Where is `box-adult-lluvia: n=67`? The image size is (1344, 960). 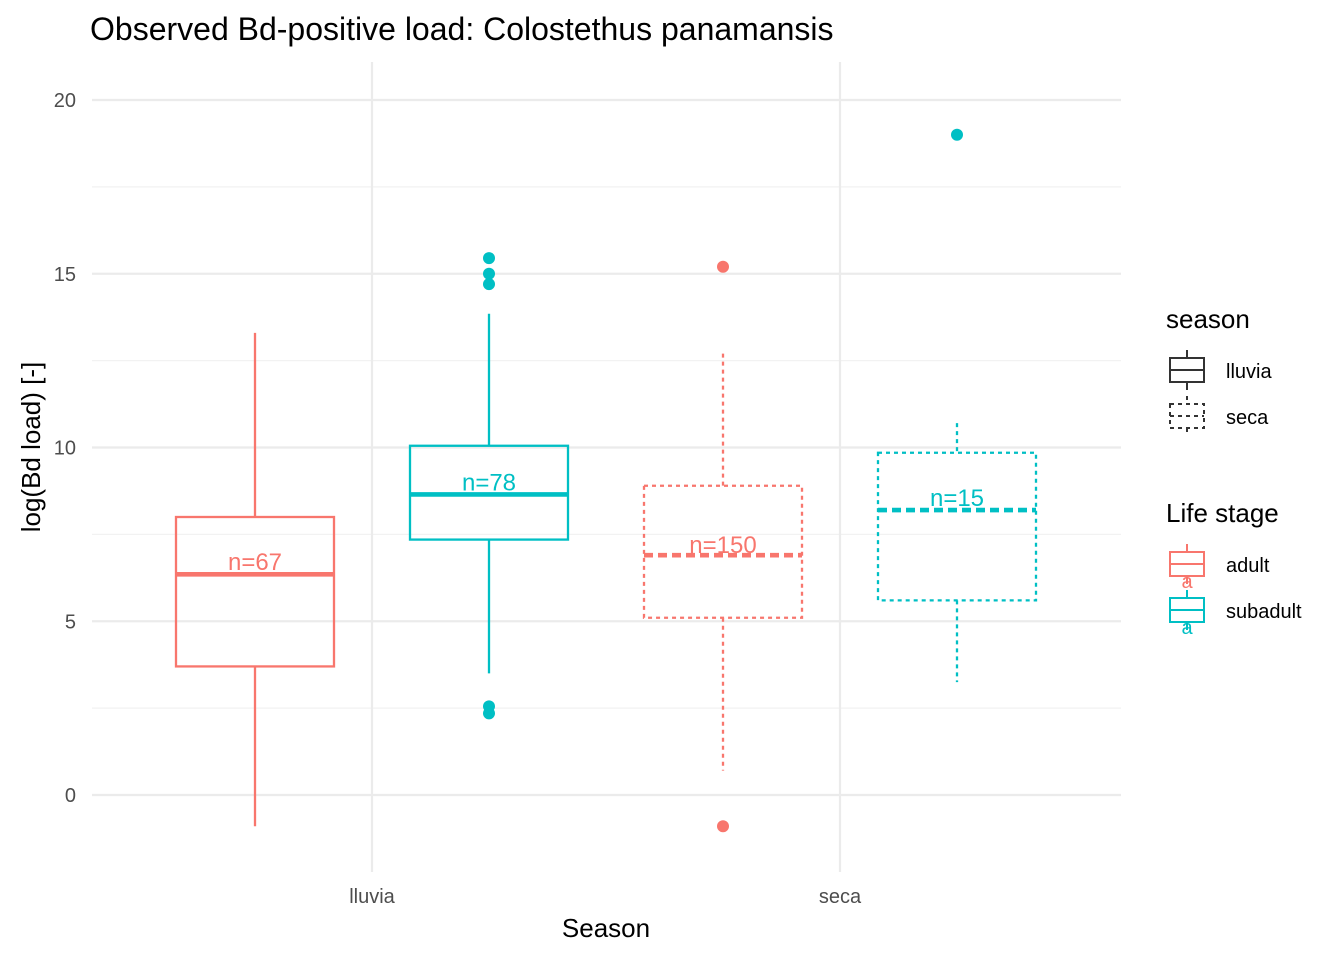
box-adult-lluvia: n=67 is located at coordinates (255, 579).